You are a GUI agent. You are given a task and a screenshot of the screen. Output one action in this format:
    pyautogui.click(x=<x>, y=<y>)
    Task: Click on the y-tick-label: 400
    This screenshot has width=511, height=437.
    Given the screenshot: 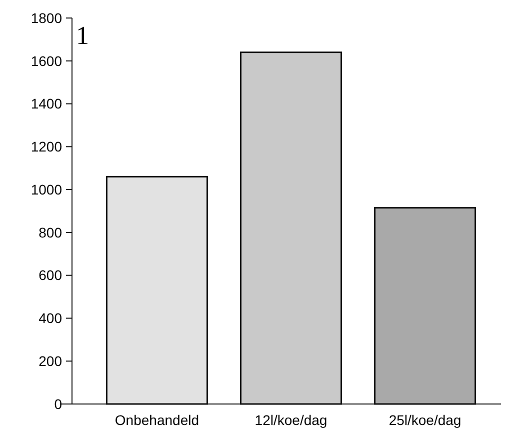 What is the action you would take?
    pyautogui.click(x=50, y=318)
    